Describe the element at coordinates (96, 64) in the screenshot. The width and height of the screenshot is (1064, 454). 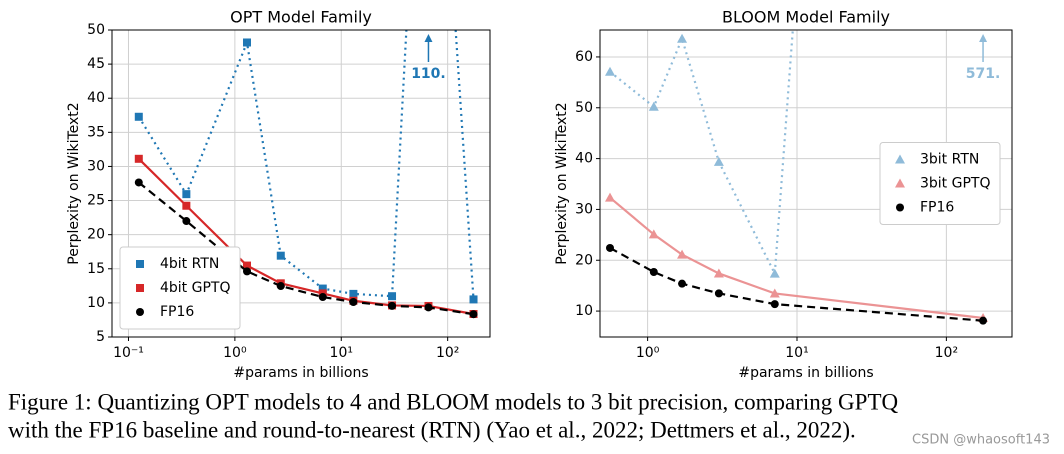
I see `y-tick-label: 45` at that location.